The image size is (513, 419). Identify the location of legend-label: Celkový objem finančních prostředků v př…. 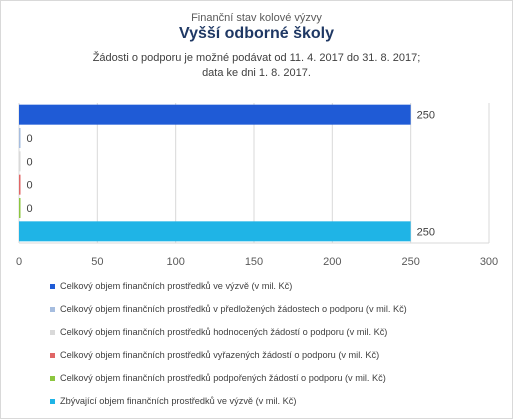
(233, 309).